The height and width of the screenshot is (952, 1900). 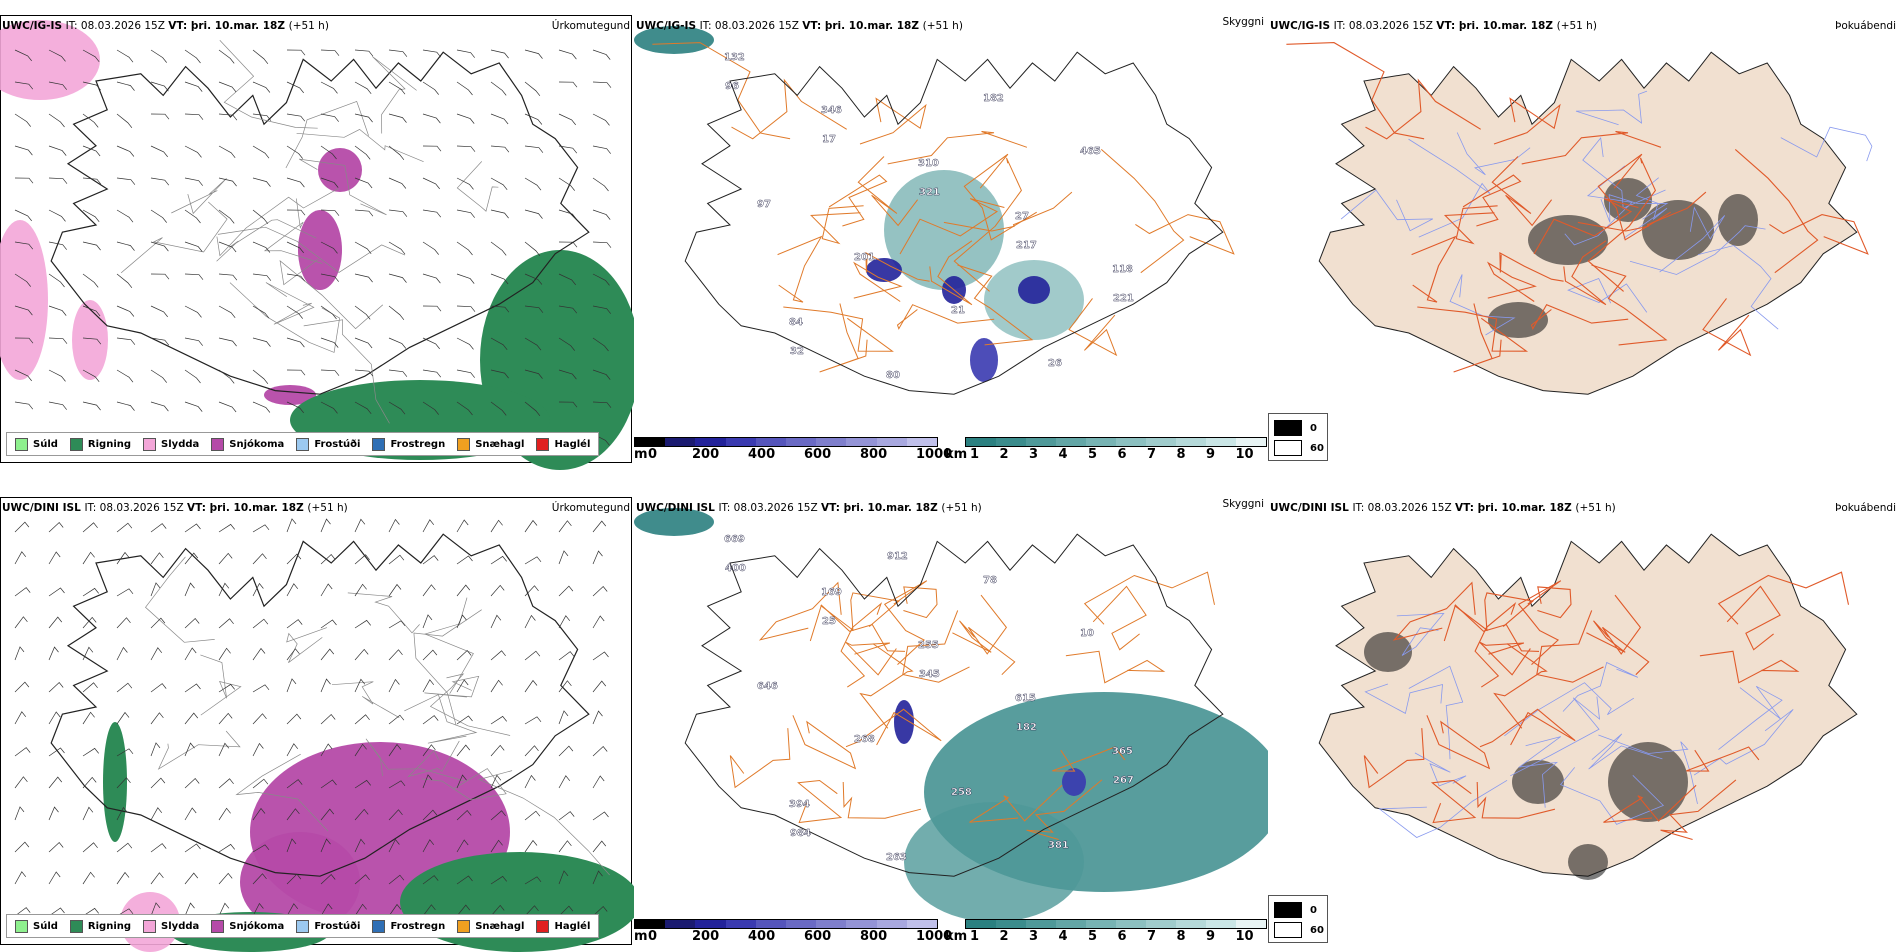 What do you see at coordinates (1116, 924) in the screenshot?
I see `visibility-colorbar` at bounding box center [1116, 924].